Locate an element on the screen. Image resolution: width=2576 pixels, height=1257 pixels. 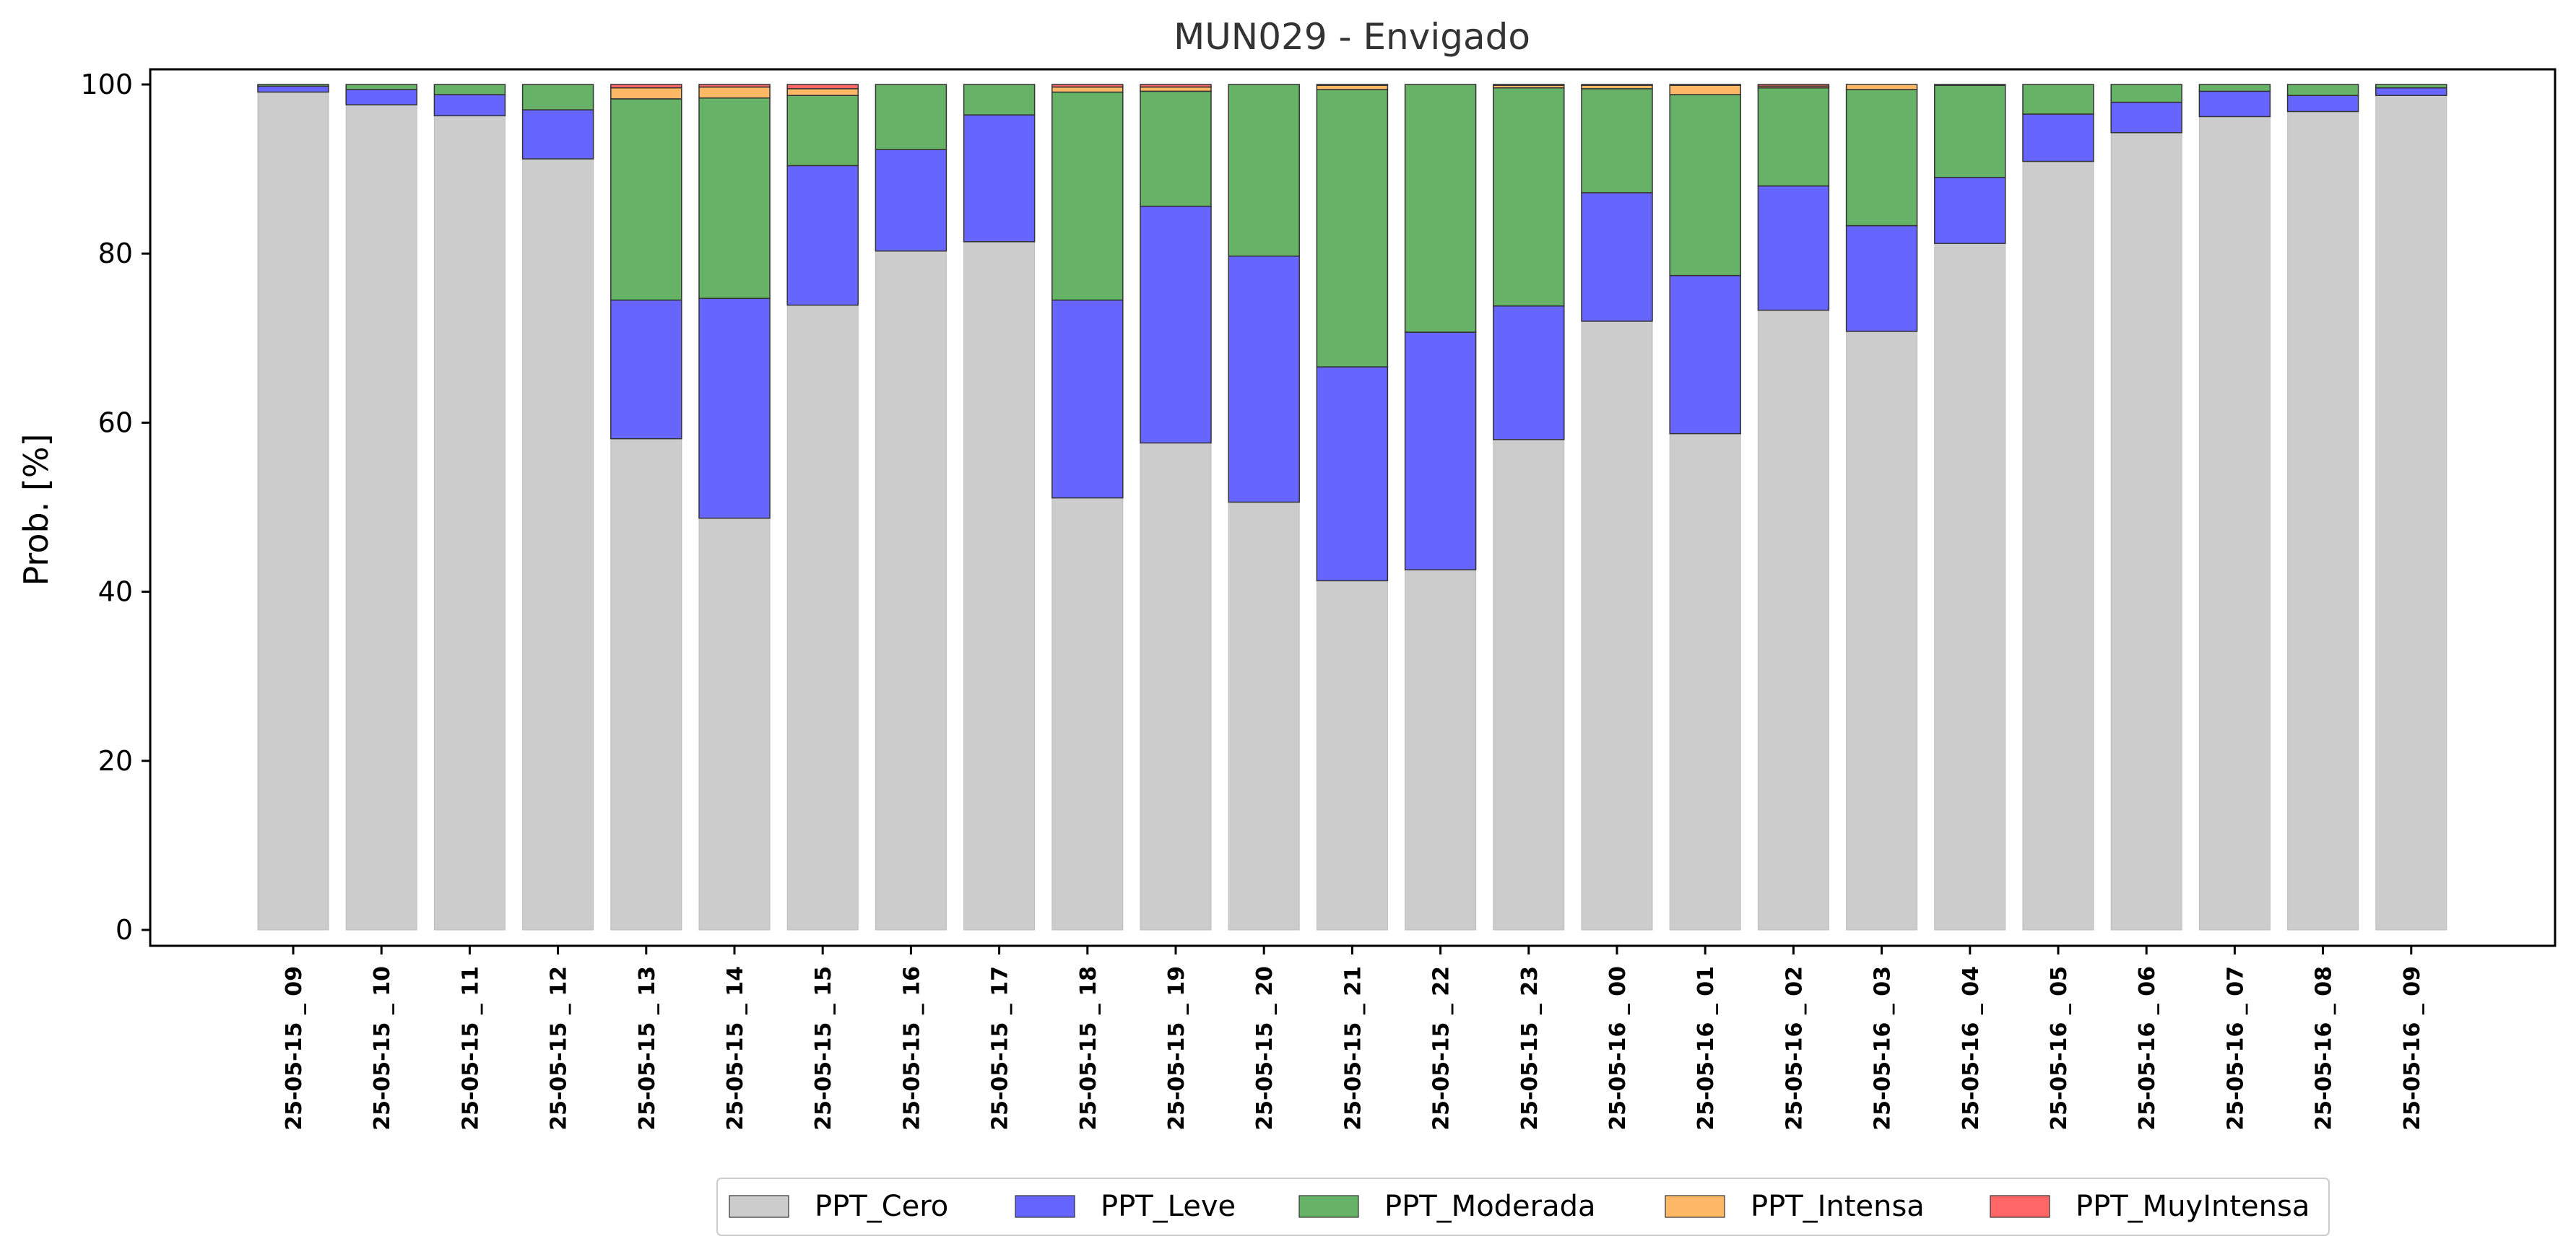
x-tick-label: 25-05-16 _ 08 is located at coordinates (2324, 1048).